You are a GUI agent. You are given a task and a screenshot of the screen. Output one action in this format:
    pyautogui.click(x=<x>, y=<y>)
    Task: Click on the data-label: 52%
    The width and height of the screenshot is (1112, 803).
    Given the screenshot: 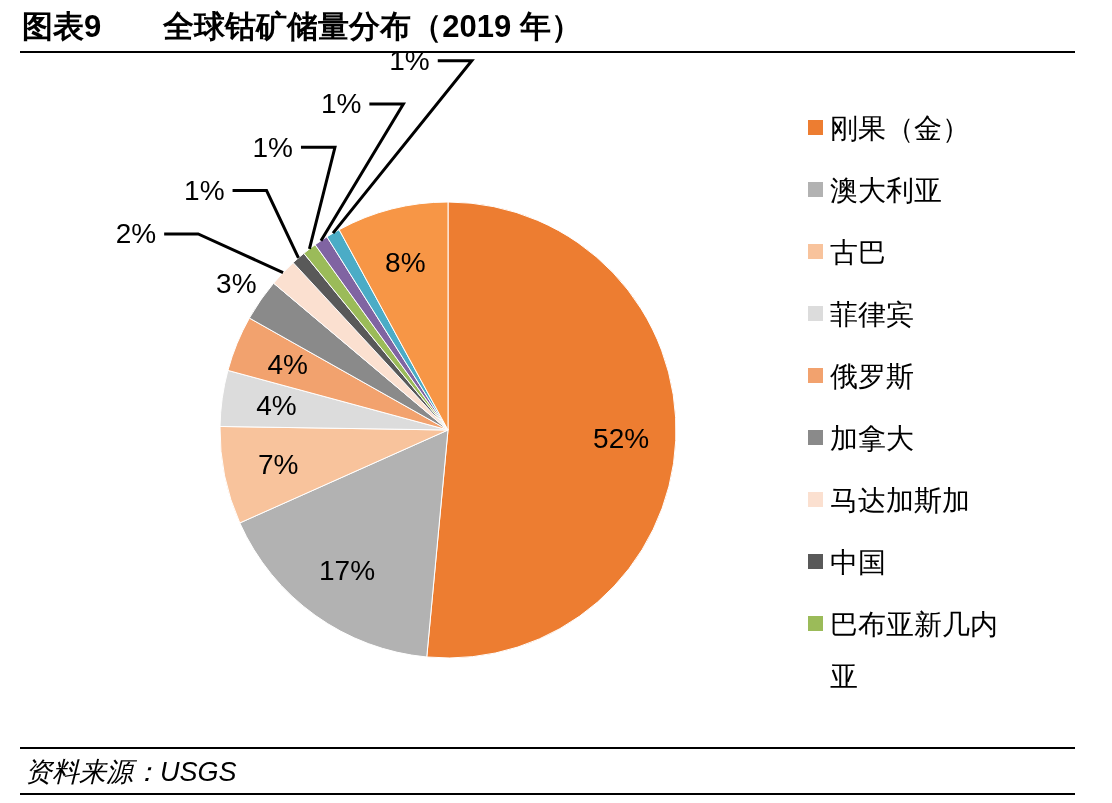 What is the action you would take?
    pyautogui.click(x=621, y=438)
    